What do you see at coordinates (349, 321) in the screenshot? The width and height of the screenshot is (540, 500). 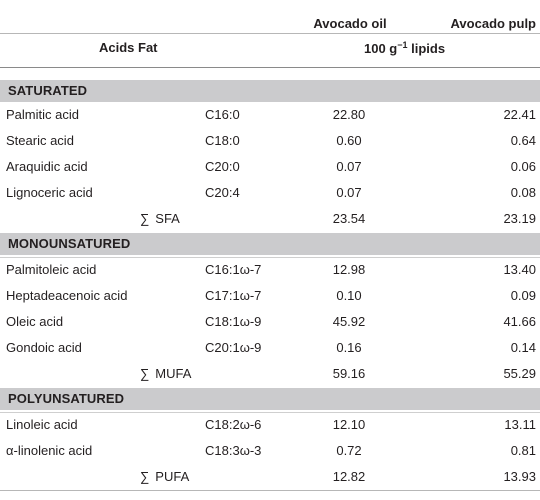 I see `oil-value: 45.92` at bounding box center [349, 321].